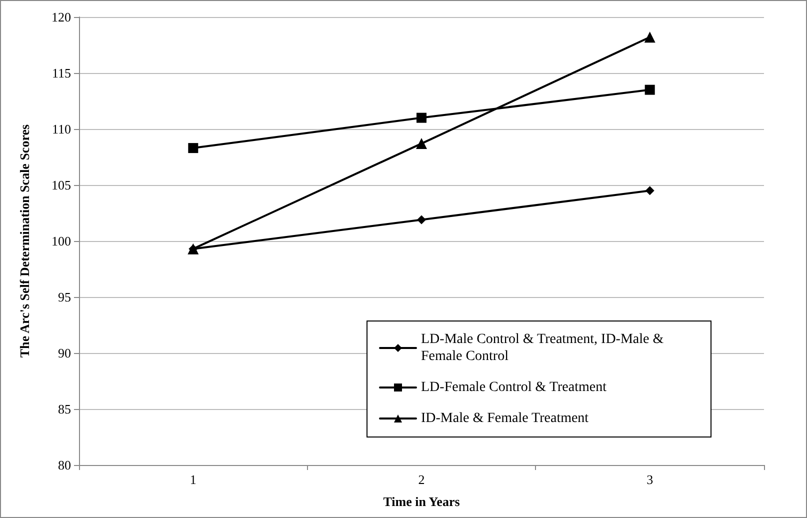 The image size is (807, 518). Describe the element at coordinates (61, 241) in the screenshot. I see `y-tick-label: 100` at that location.